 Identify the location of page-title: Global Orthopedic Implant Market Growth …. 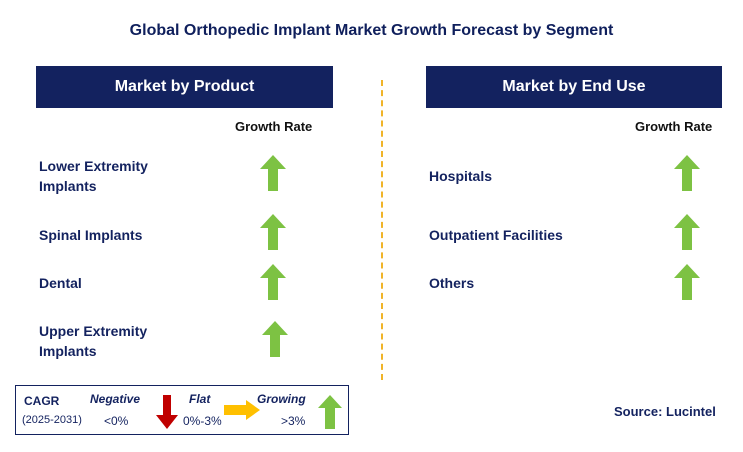
(371, 30).